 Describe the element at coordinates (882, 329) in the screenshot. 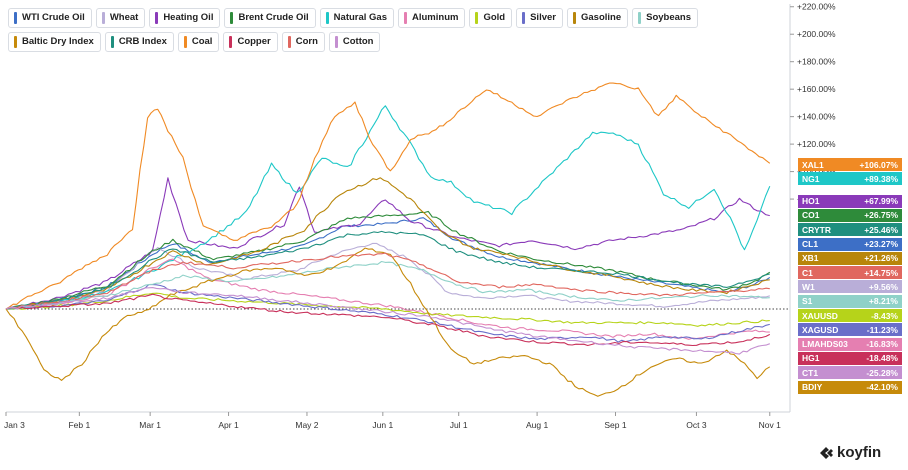

I see `value-tag-value: -11.23%` at that location.